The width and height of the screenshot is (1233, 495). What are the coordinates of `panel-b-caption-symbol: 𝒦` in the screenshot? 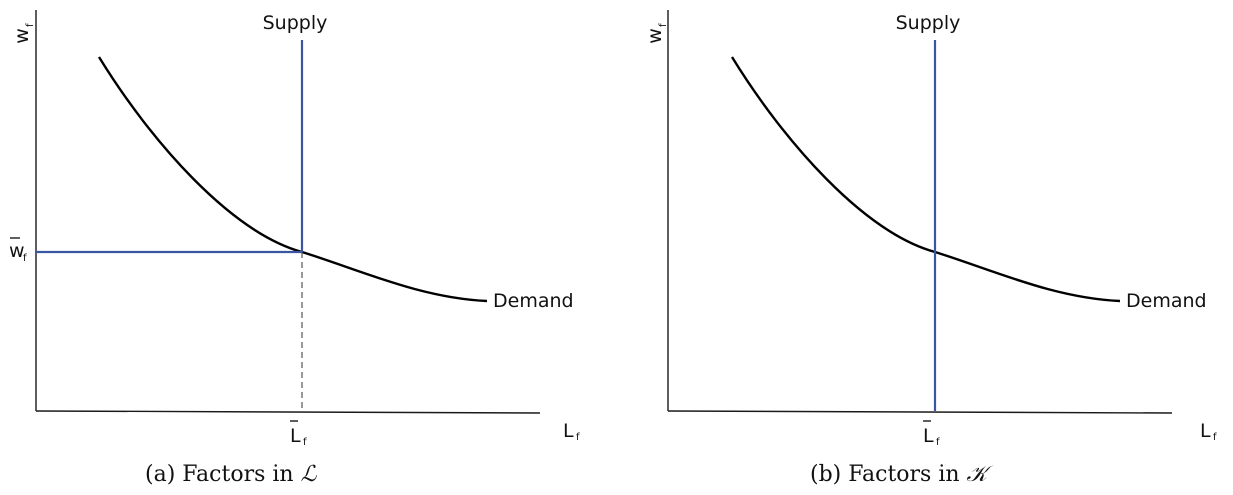 It's located at (980, 474).